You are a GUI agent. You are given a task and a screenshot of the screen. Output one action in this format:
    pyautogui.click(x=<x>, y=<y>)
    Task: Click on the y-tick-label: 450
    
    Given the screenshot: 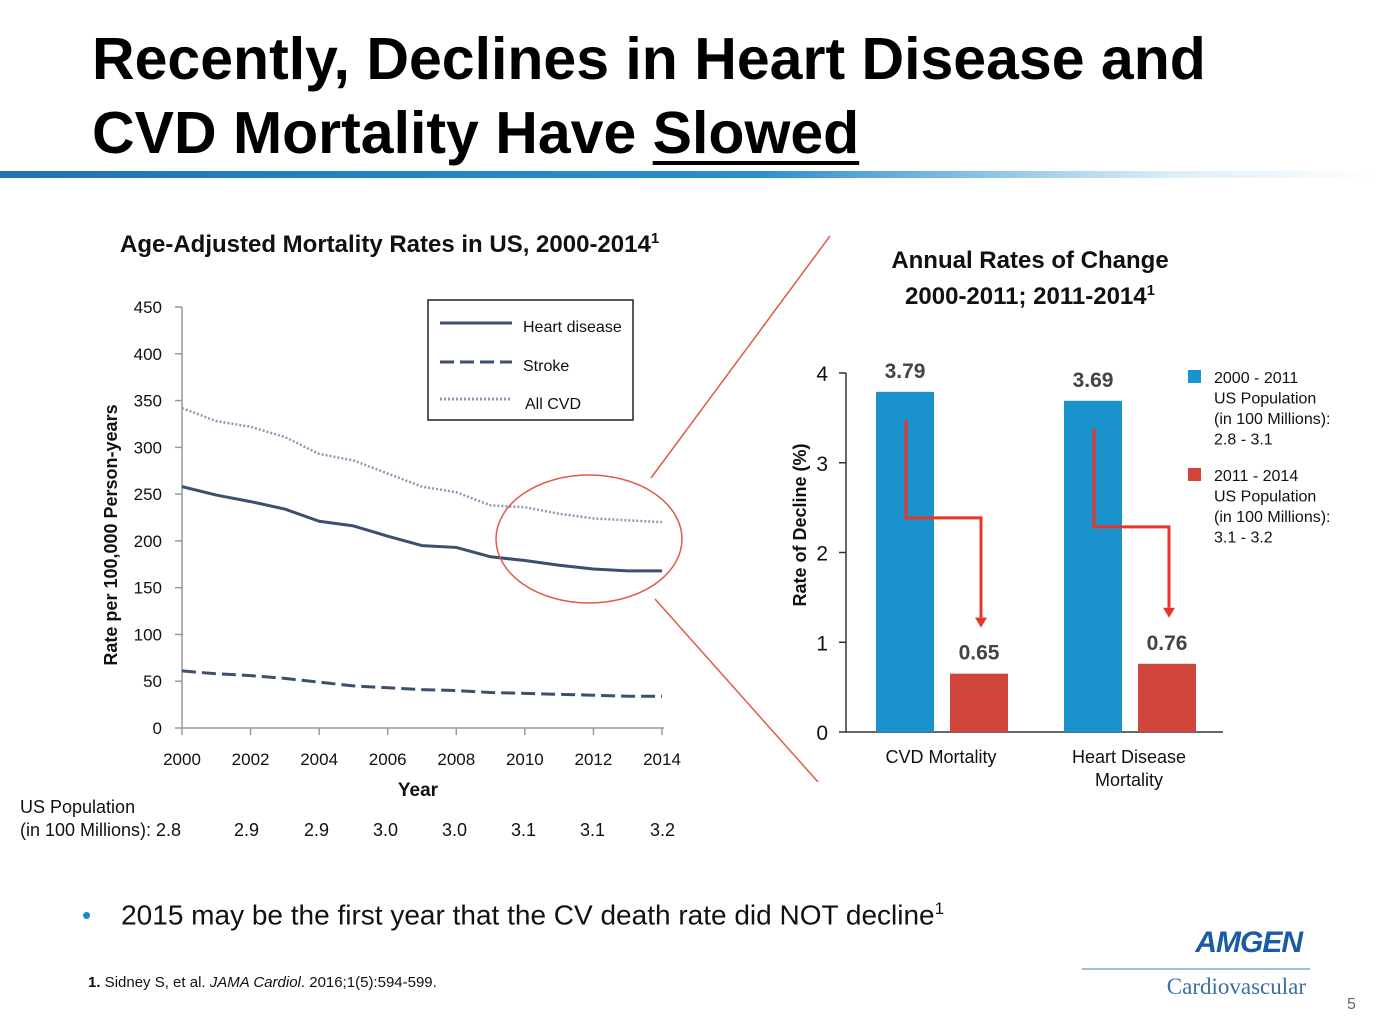 What is the action you would take?
    pyautogui.click(x=148, y=307)
    